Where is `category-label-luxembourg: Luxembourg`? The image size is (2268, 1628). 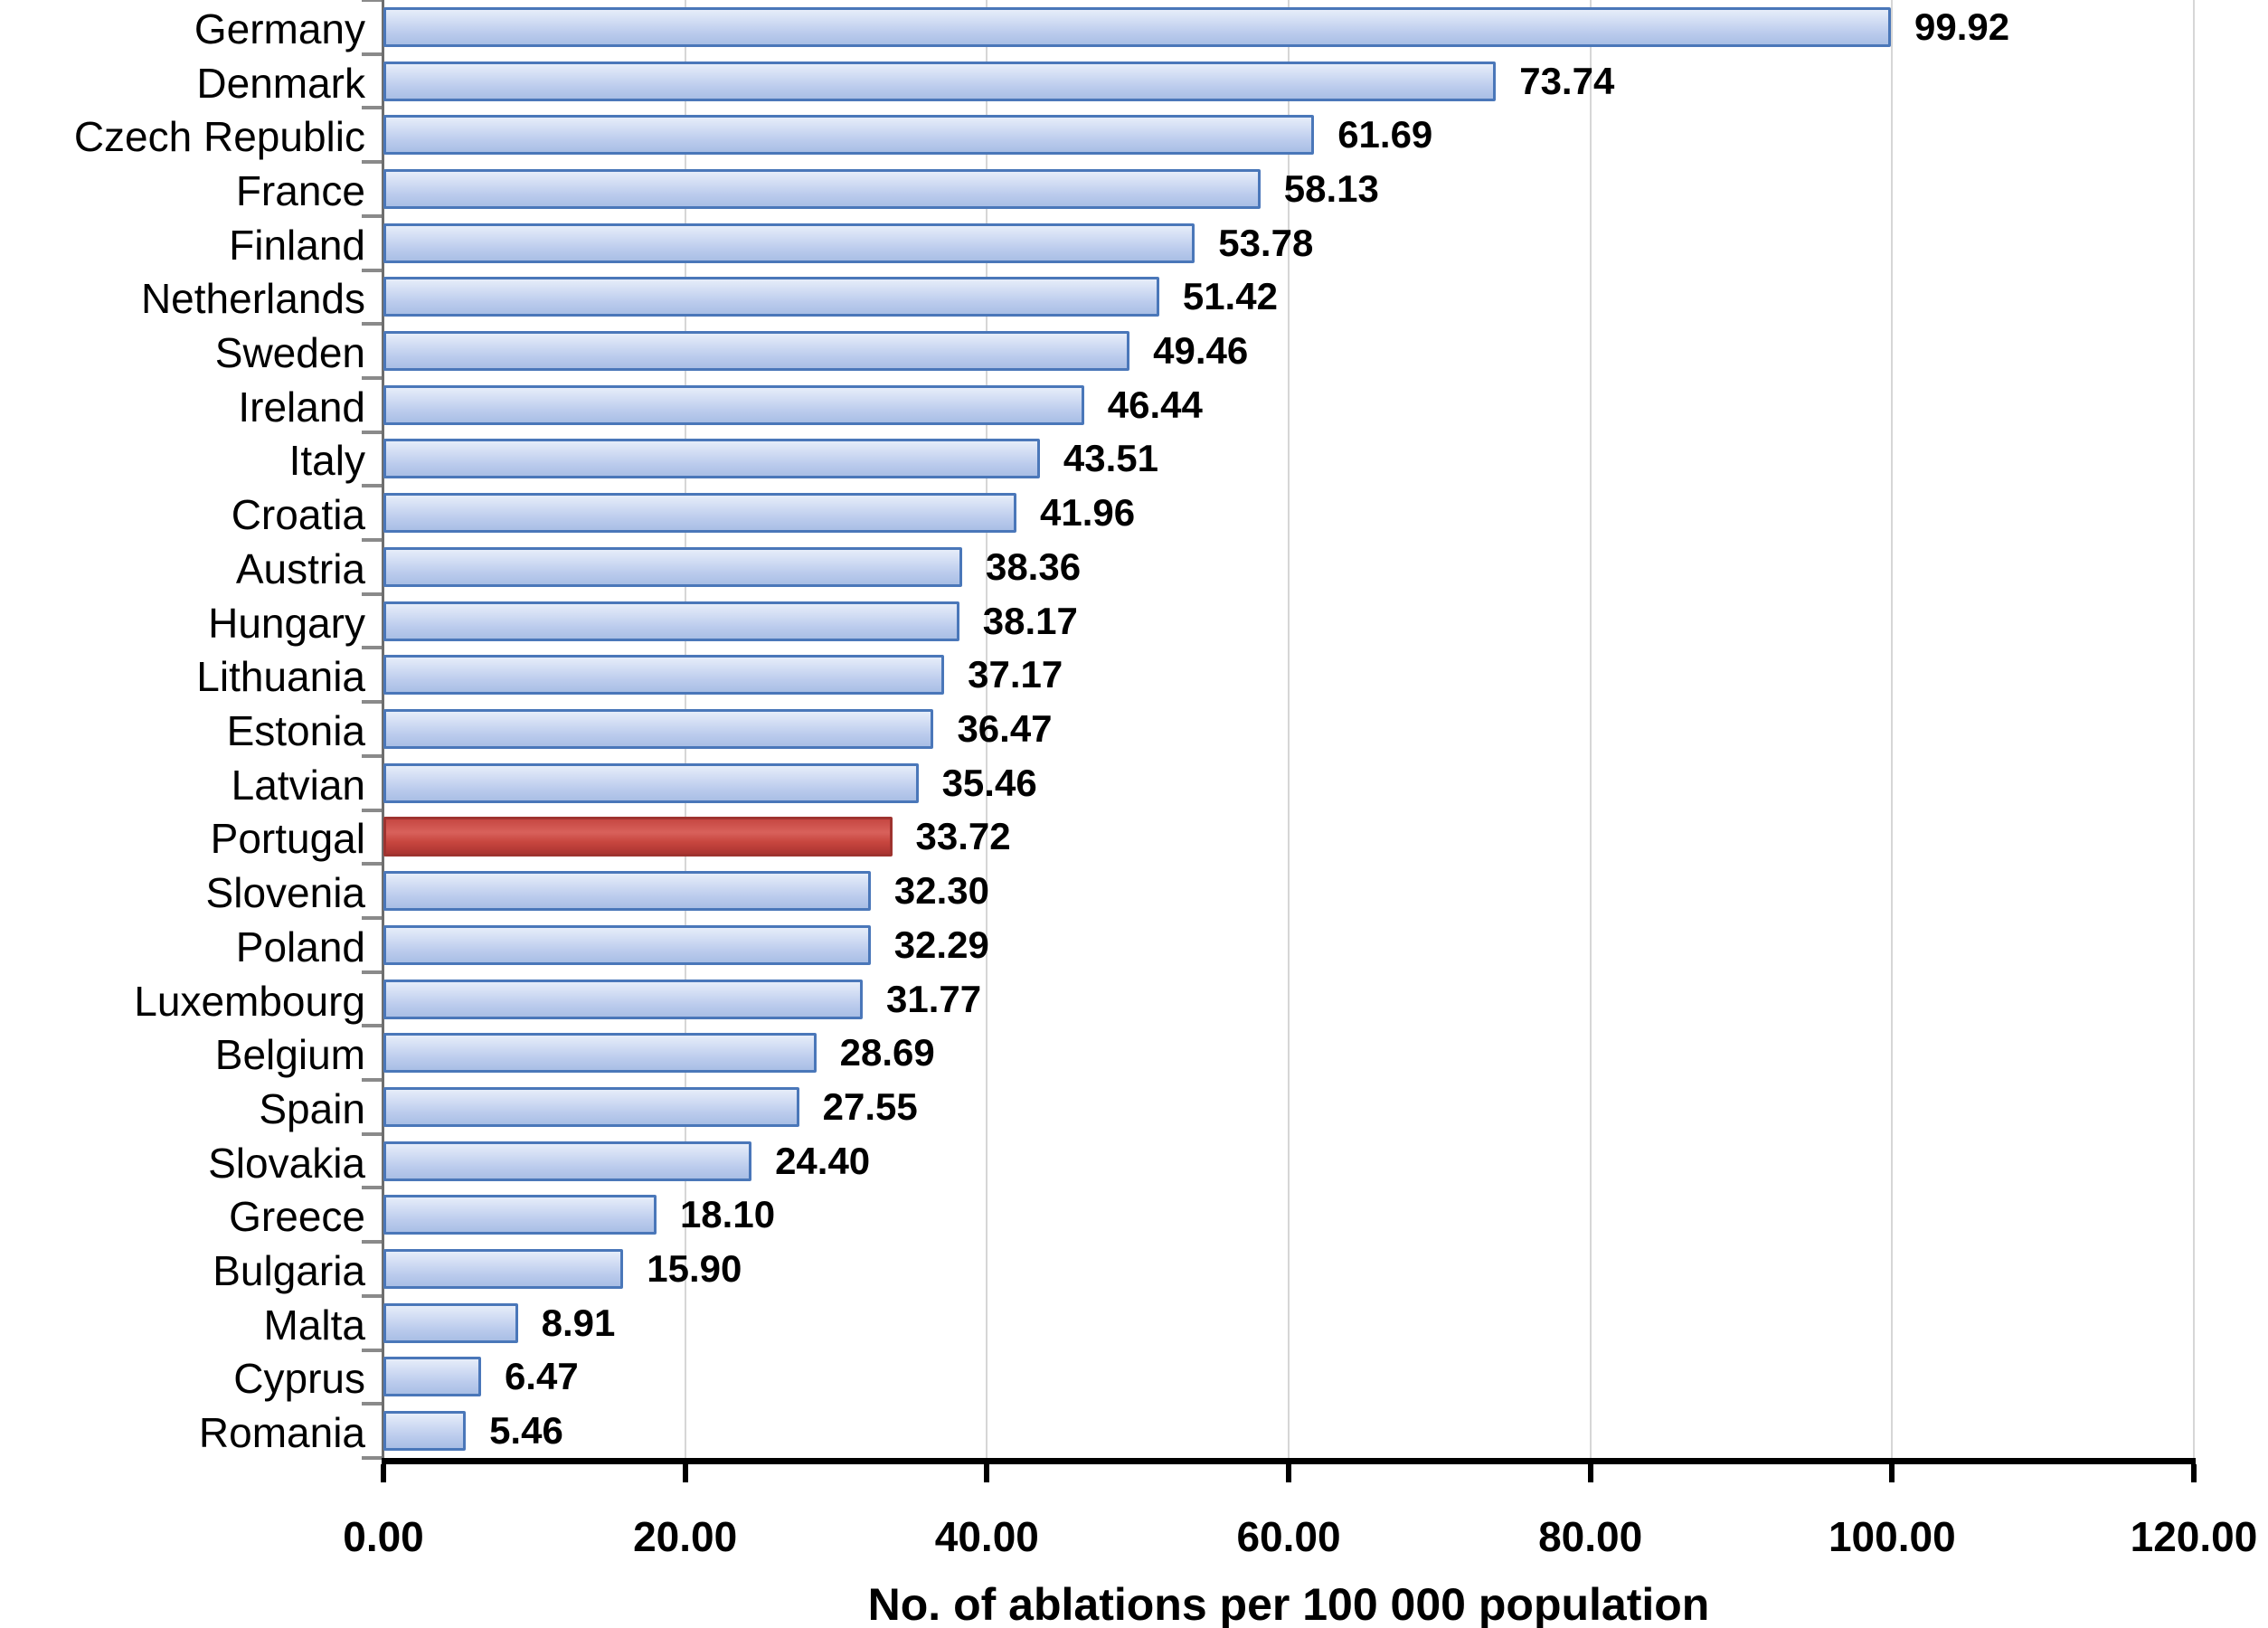 category-label-luxembourg: Luxembourg is located at coordinates (249, 1001).